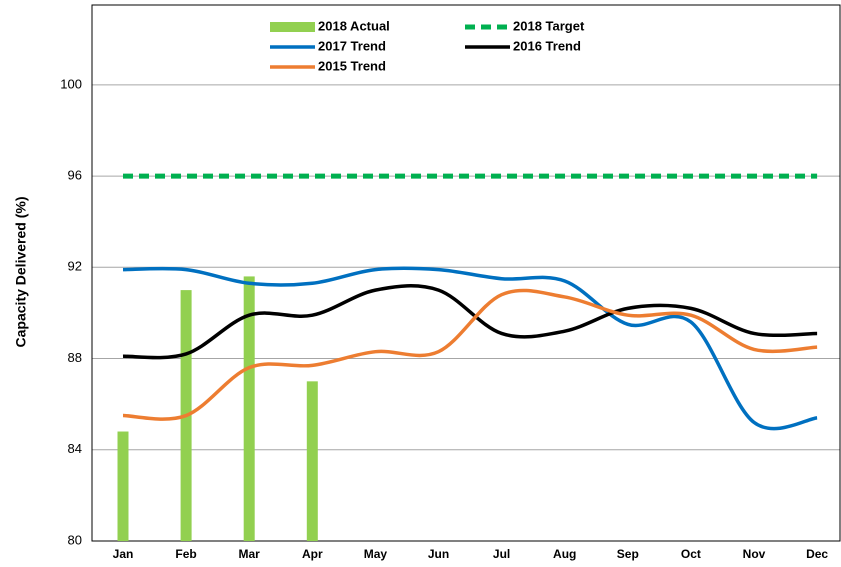 This screenshot has height=567, width=841. I want to click on x-tick-label: Mar, so click(250, 554).